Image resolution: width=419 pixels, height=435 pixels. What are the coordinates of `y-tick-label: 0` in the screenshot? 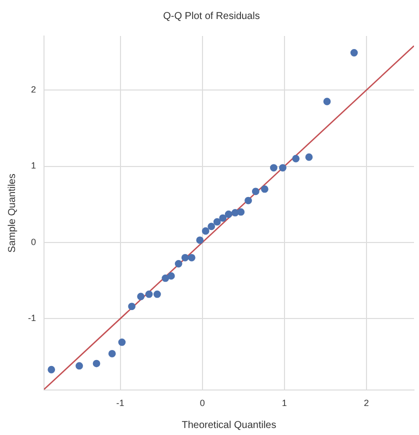 It's located at (33, 241).